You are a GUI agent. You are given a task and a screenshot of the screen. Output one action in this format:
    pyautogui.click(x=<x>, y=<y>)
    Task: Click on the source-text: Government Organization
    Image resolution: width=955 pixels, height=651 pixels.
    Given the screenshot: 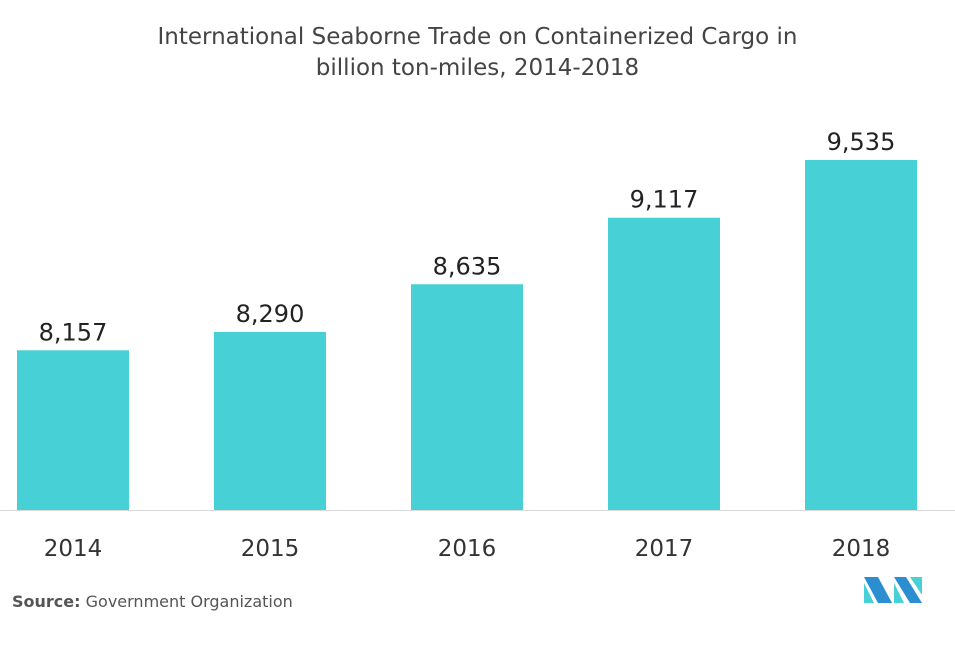 What is the action you would take?
    pyautogui.click(x=189, y=601)
    